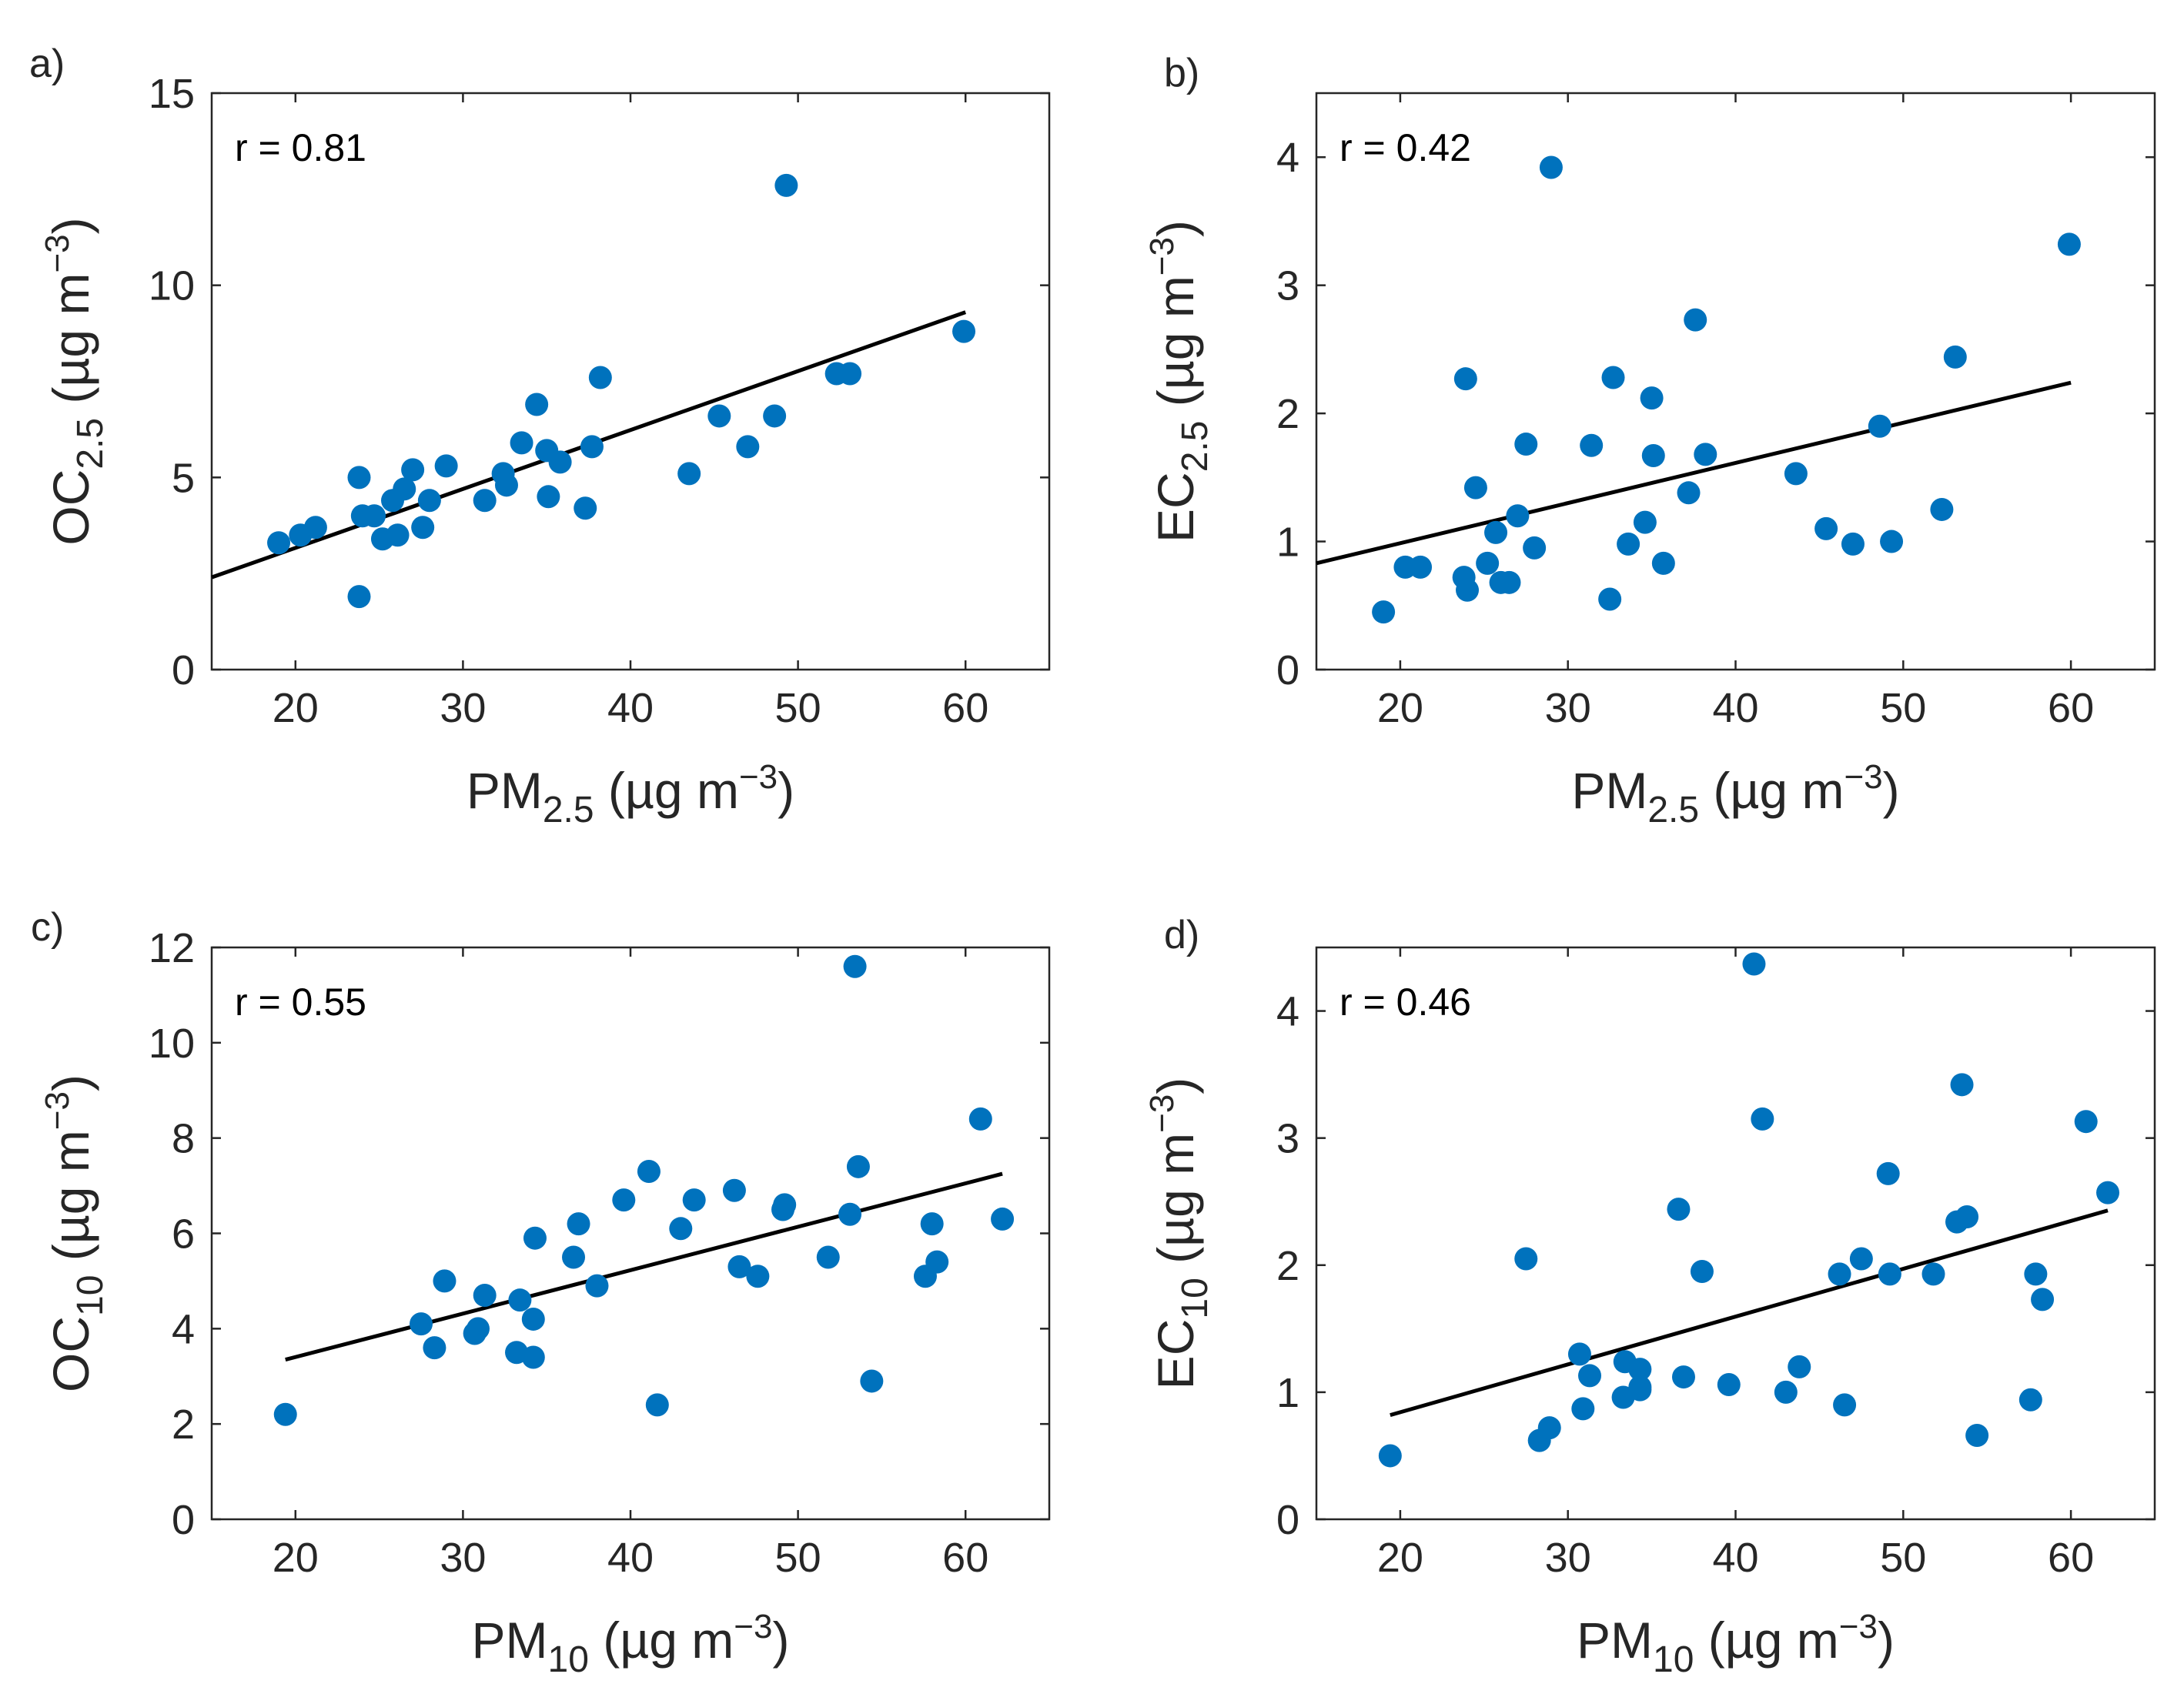  What do you see at coordinates (1180, 381) in the screenshot?
I see `y-axis-label: EC2.5 (µg m−3)` at bounding box center [1180, 381].